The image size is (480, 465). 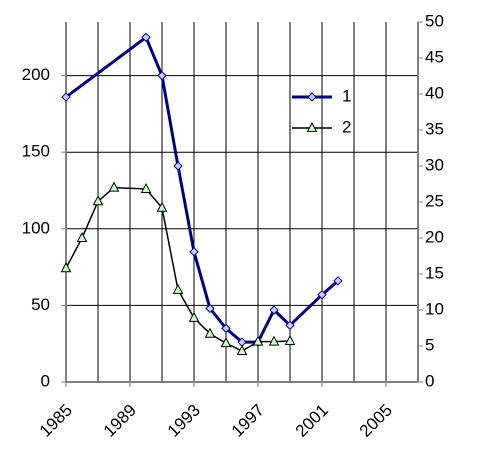 I want to click on legend-label: 2, so click(x=346, y=126).